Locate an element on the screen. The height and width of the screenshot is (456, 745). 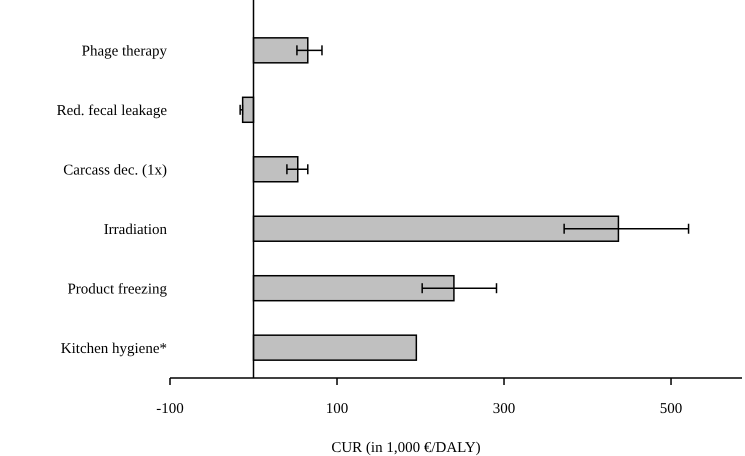
x-tick-label: 100 is located at coordinates (337, 409).